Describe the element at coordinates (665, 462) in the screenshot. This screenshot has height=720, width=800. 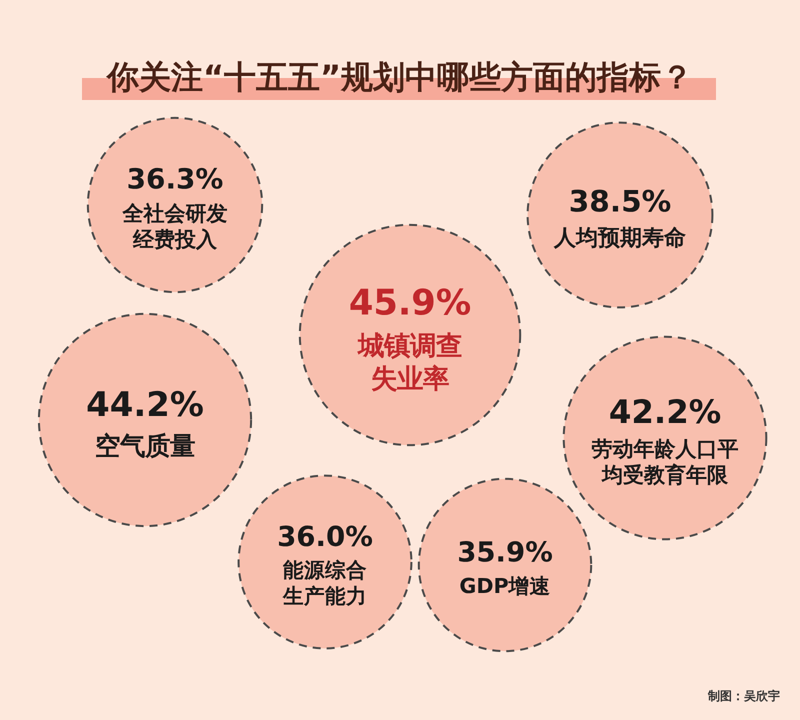
I see `category-label: 劳动年龄人口平均受教育年限` at that location.